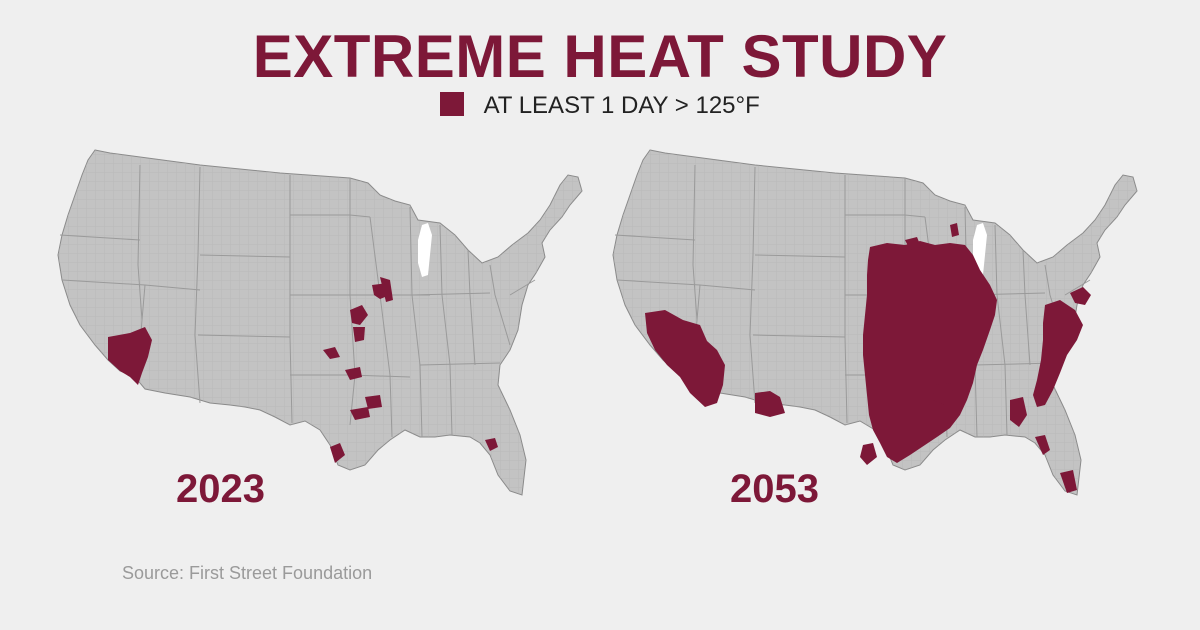 The width and height of the screenshot is (1200, 630). I want to click on heat-region-louisiana, so click(360, 413).